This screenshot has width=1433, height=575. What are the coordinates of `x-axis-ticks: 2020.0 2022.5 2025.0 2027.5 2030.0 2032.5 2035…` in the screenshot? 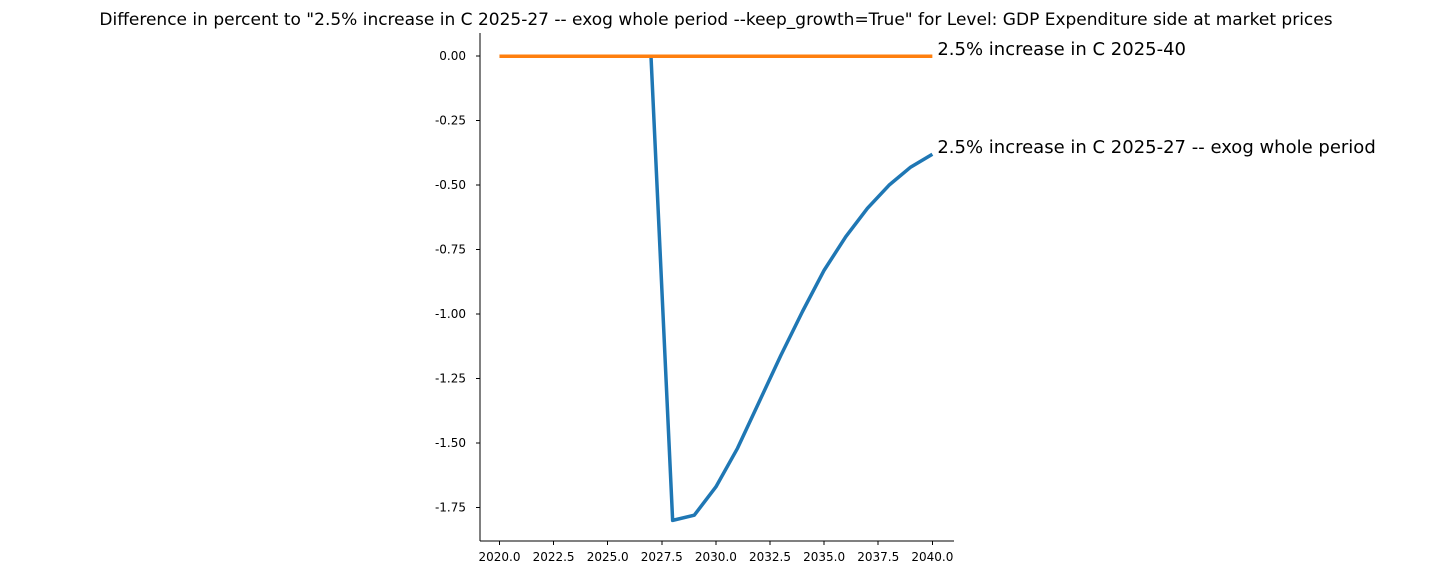 It's located at (715, 552).